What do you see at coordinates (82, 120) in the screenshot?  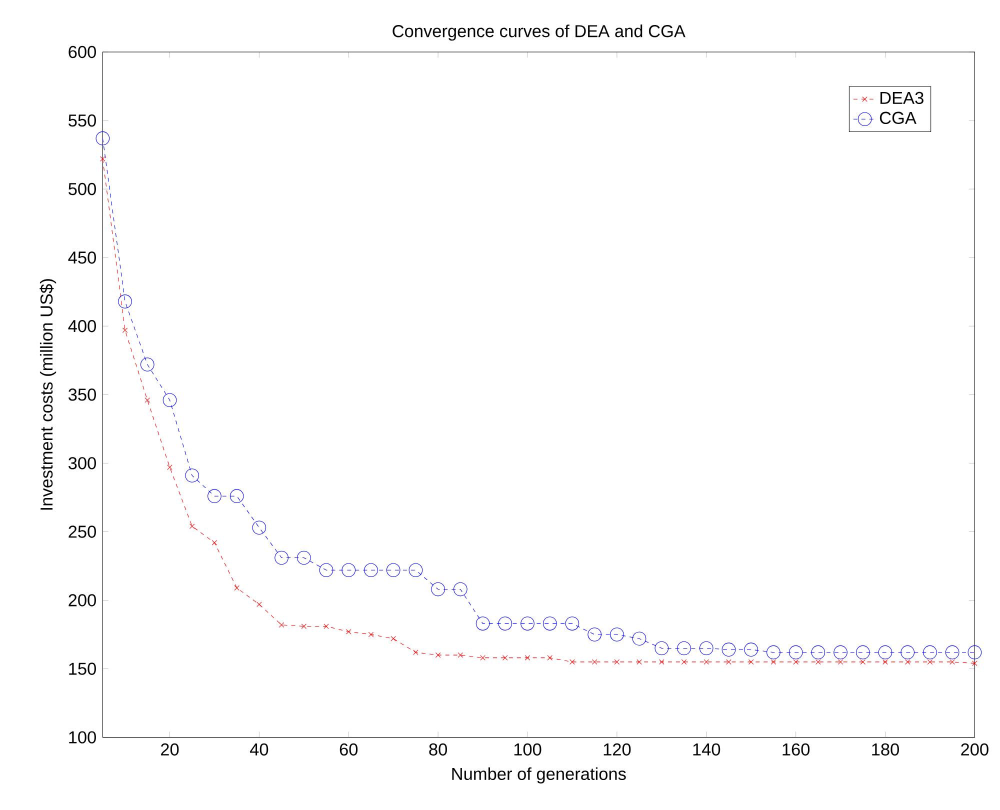 I see `y-tick-label: 550` at bounding box center [82, 120].